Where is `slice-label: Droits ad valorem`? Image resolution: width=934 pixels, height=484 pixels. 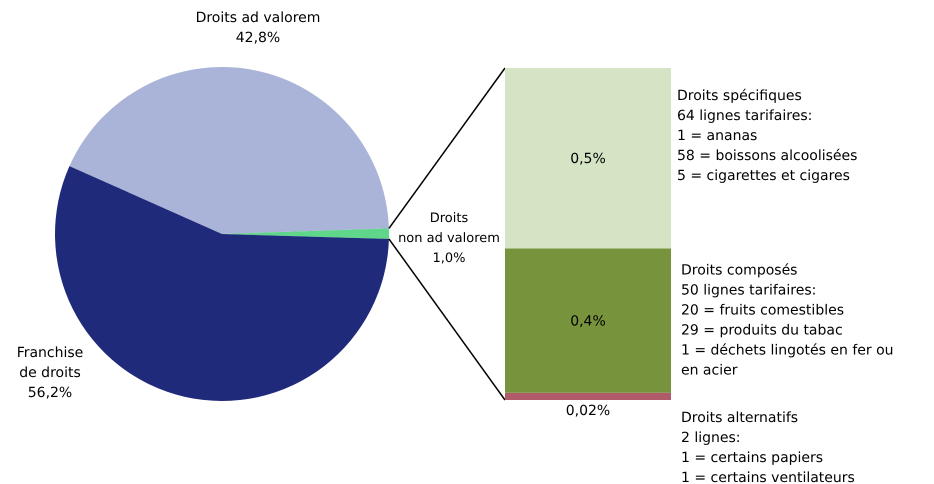 slice-label: Droits ad valorem is located at coordinates (258, 18).